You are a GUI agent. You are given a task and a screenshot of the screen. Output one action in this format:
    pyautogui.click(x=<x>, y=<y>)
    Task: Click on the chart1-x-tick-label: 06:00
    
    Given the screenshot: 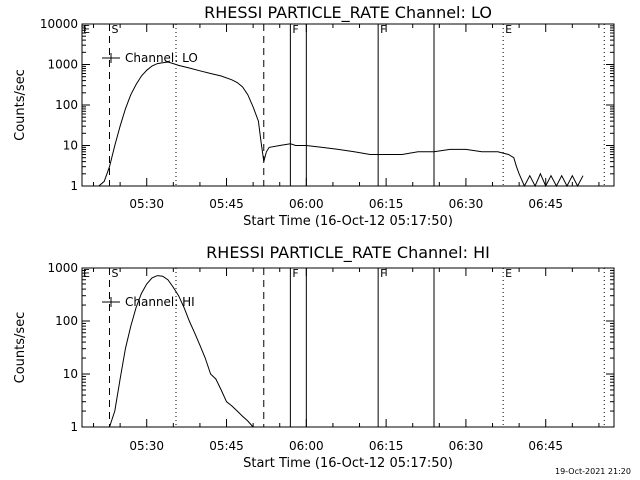 What is the action you would take?
    pyautogui.click(x=306, y=204)
    